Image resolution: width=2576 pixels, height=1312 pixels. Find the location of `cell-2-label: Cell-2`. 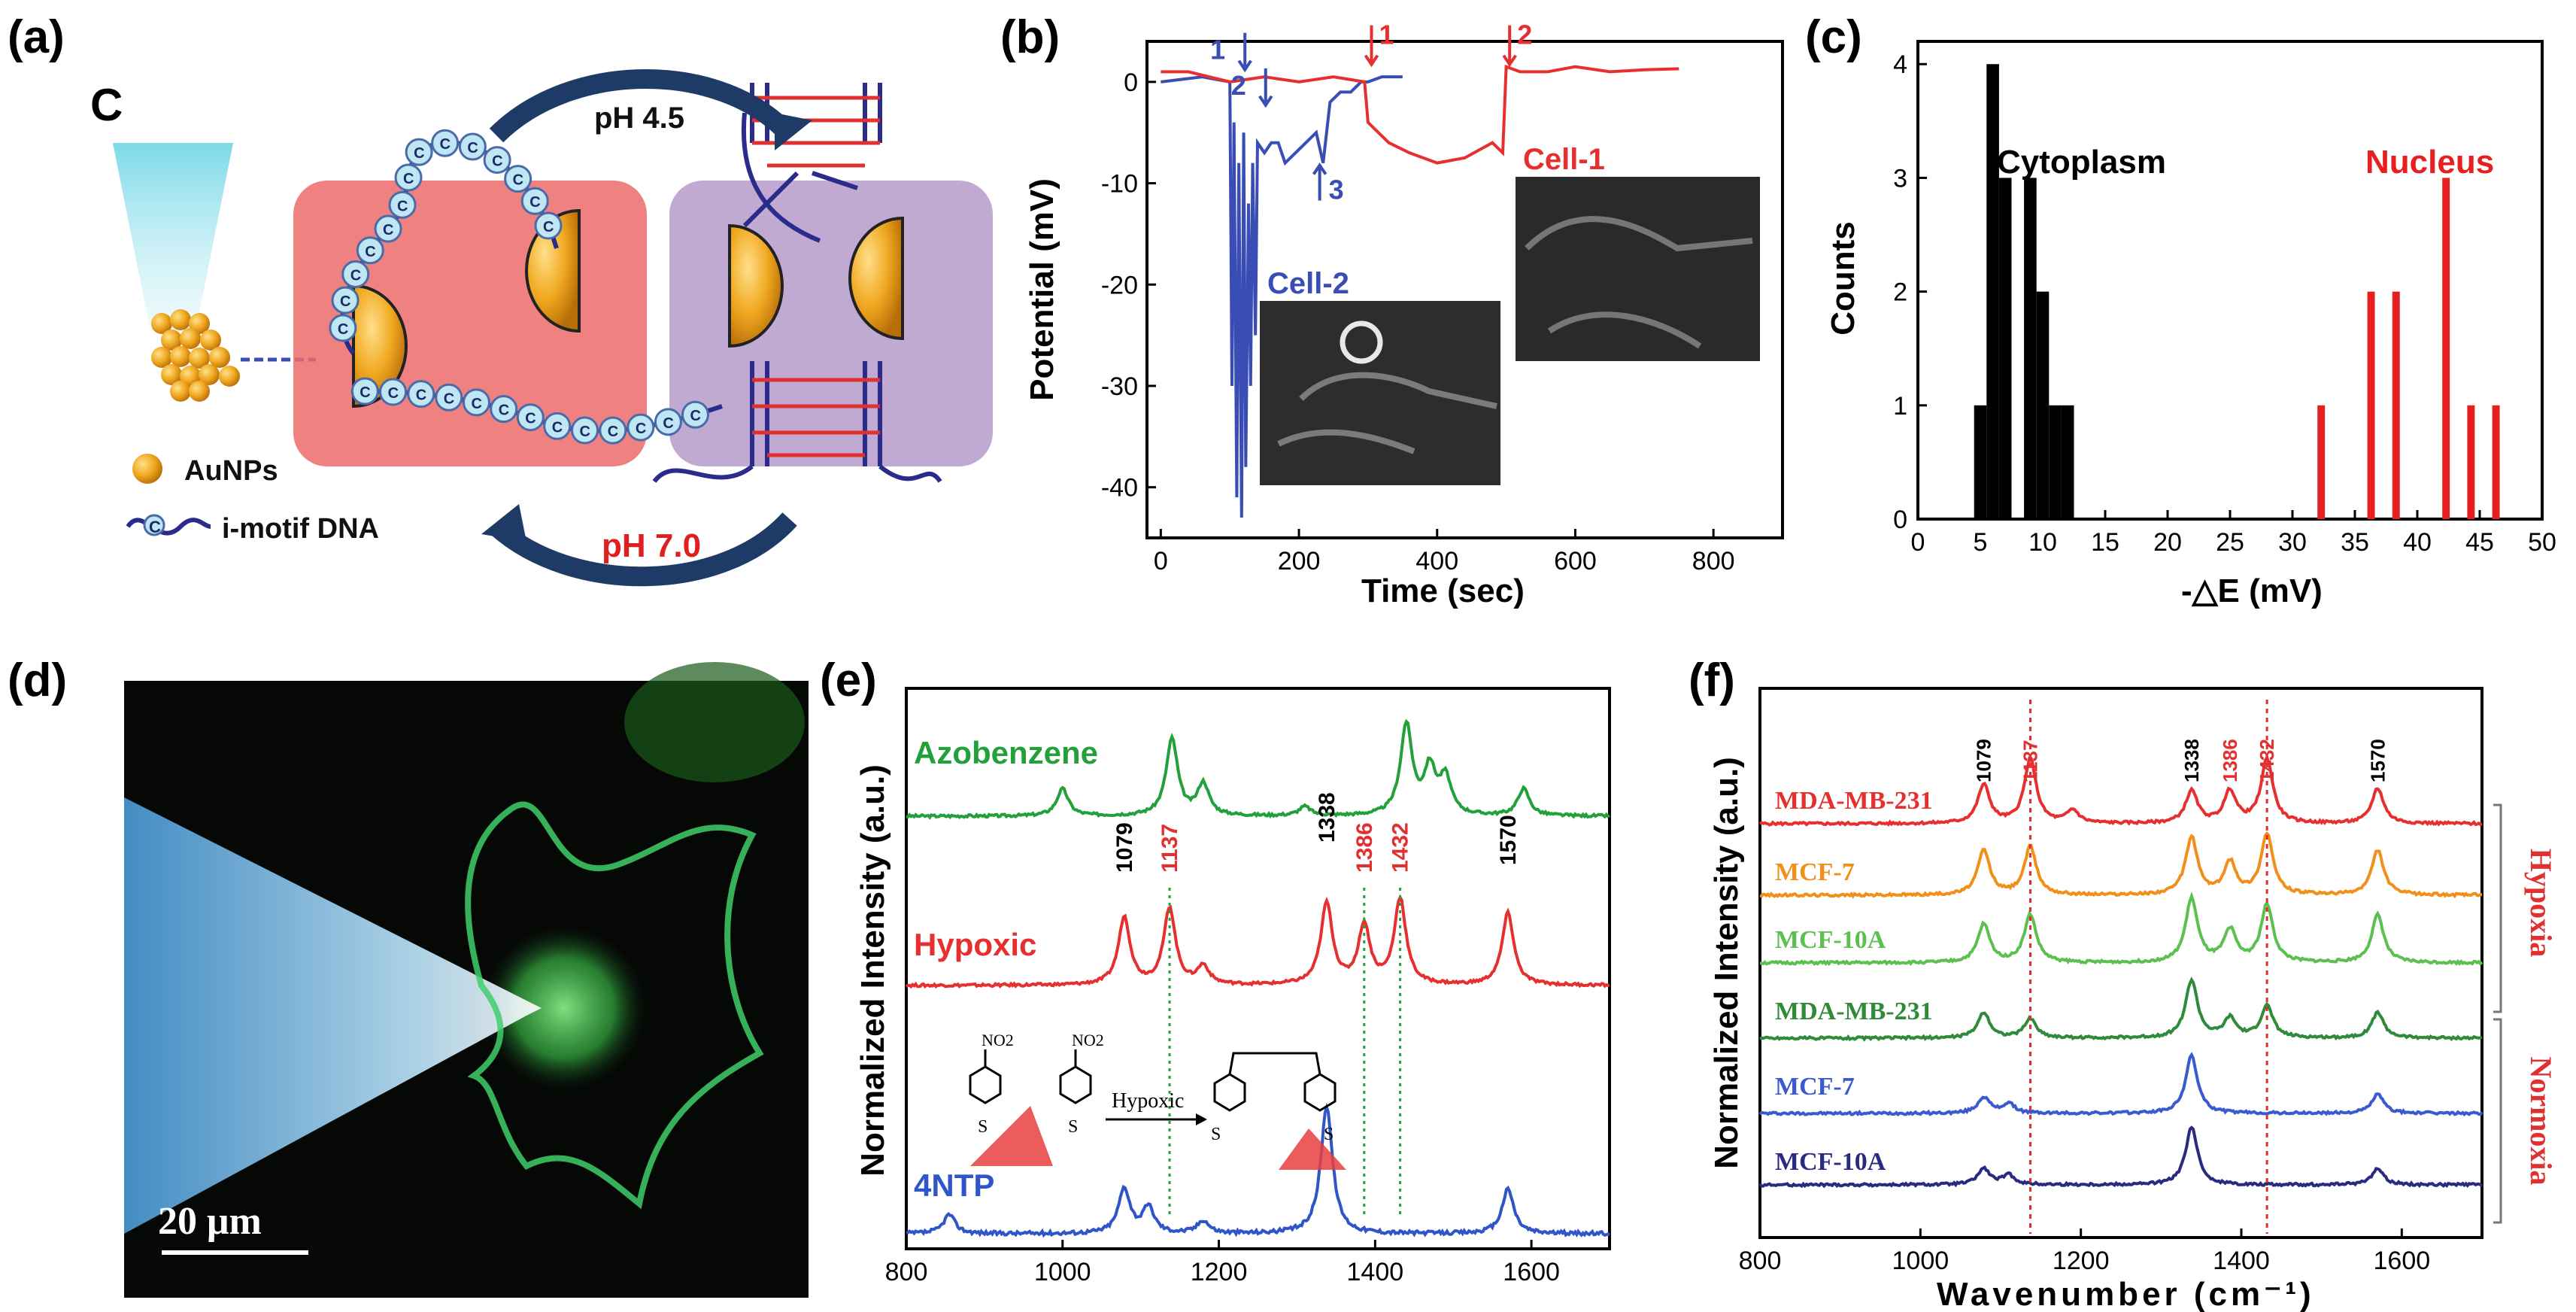

cell-2-label: Cell-2 is located at coordinates (1308, 284).